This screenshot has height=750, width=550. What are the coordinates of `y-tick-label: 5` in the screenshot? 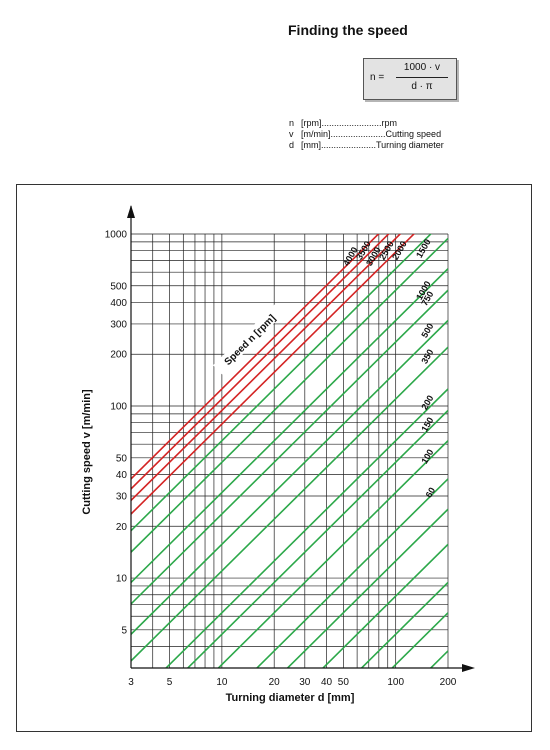 It's located at (124, 630).